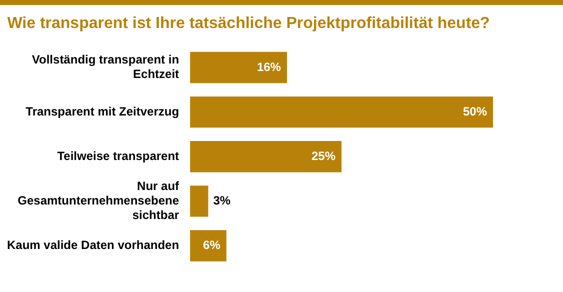 Image resolution: width=563 pixels, height=292 pixels. What do you see at coordinates (475, 111) in the screenshot?
I see `data-label: 50%` at bounding box center [475, 111].